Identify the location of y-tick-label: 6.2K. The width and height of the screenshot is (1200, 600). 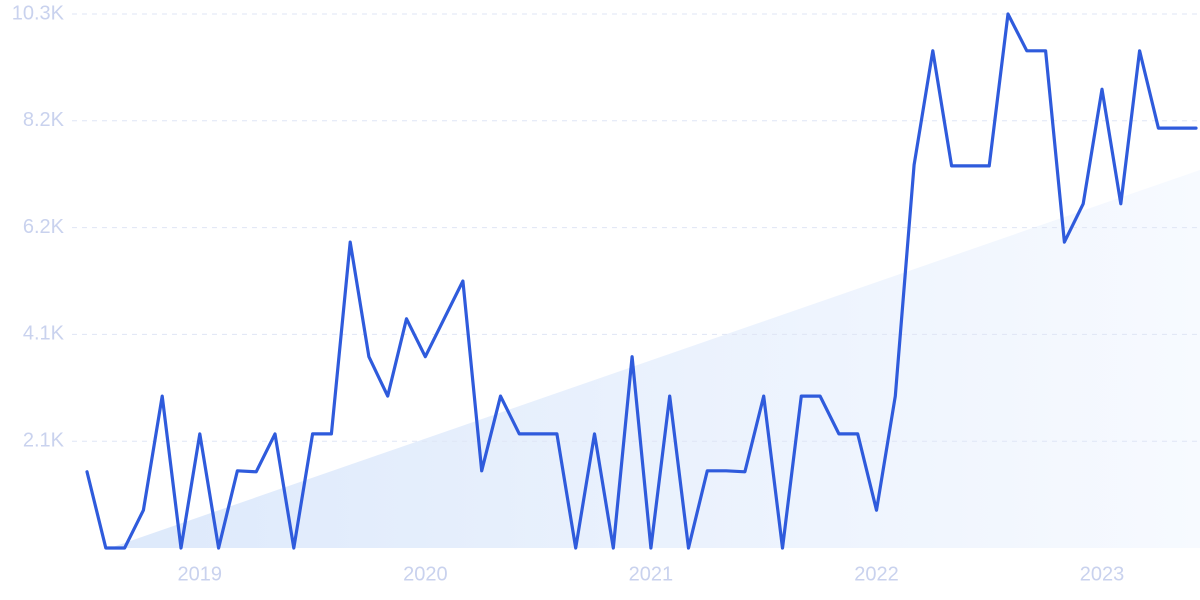
(44, 227).